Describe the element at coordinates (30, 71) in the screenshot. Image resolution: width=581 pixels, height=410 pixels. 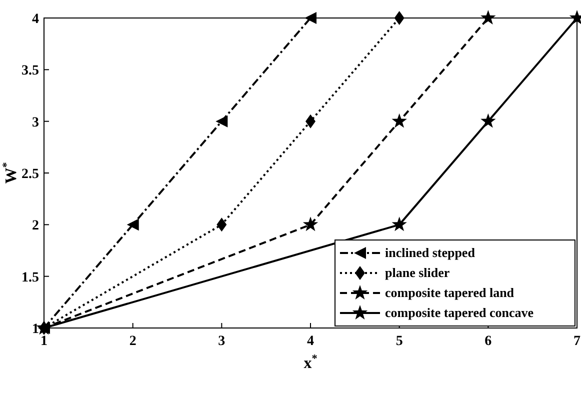
I see `y-tick-label: 3.5` at that location.